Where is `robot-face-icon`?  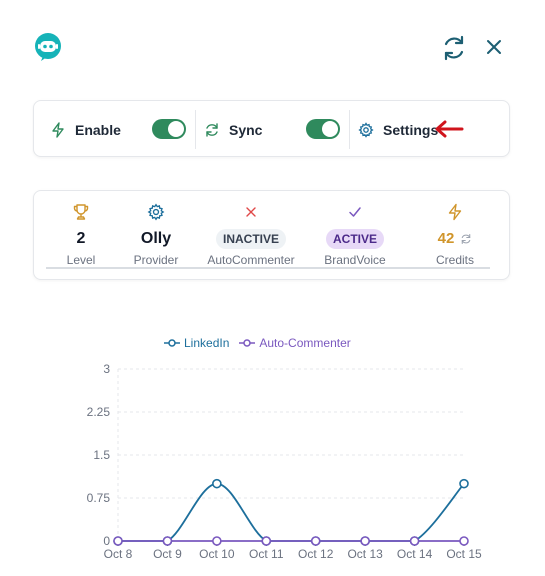 robot-face-icon is located at coordinates (48, 47).